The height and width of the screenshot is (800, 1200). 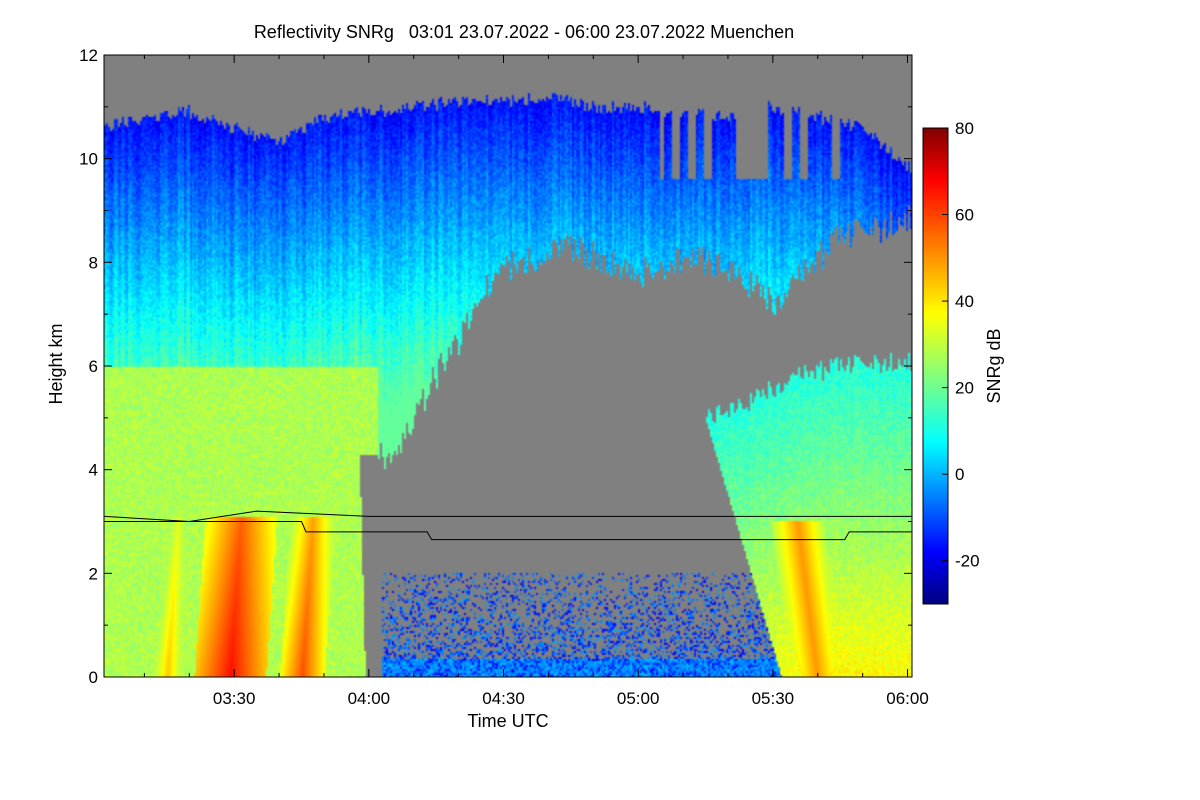 What do you see at coordinates (234, 698) in the screenshot?
I see `x-tick-label: 03:30` at bounding box center [234, 698].